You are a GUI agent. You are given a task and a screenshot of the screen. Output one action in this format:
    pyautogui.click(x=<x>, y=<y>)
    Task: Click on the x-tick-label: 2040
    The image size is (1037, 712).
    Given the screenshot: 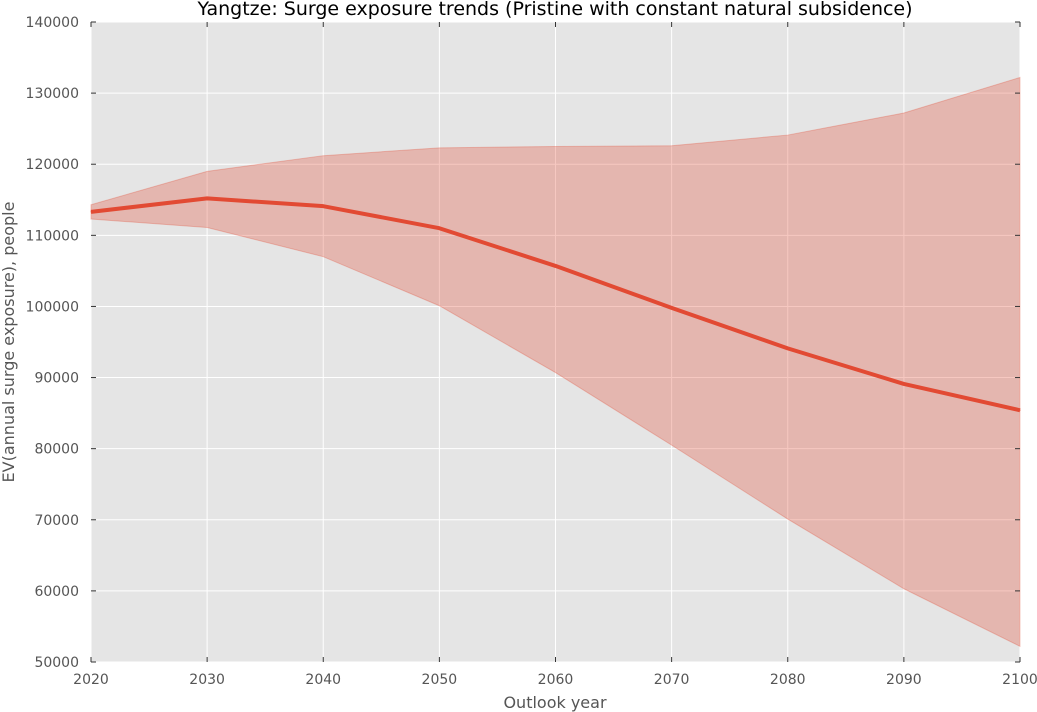 What is the action you would take?
    pyautogui.click(x=323, y=680)
    